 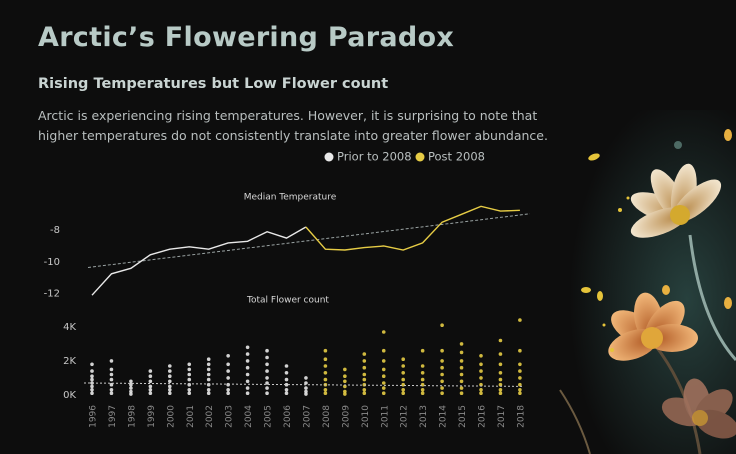 What do you see at coordinates (290, 198) in the screenshot?
I see `chart-title: Median Temperature` at bounding box center [290, 198].